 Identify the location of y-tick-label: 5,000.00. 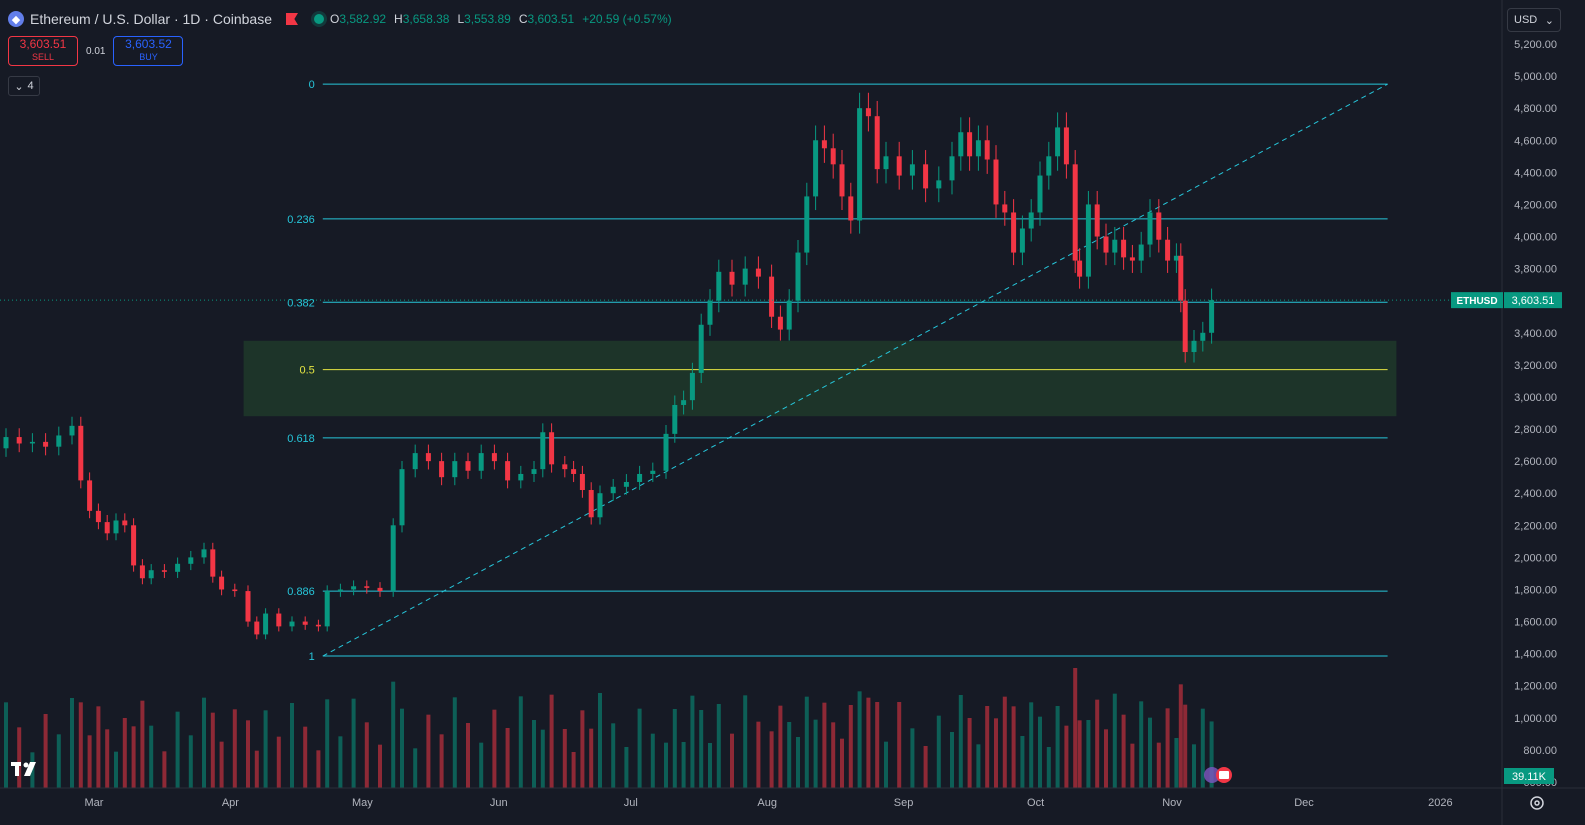
(1535, 77).